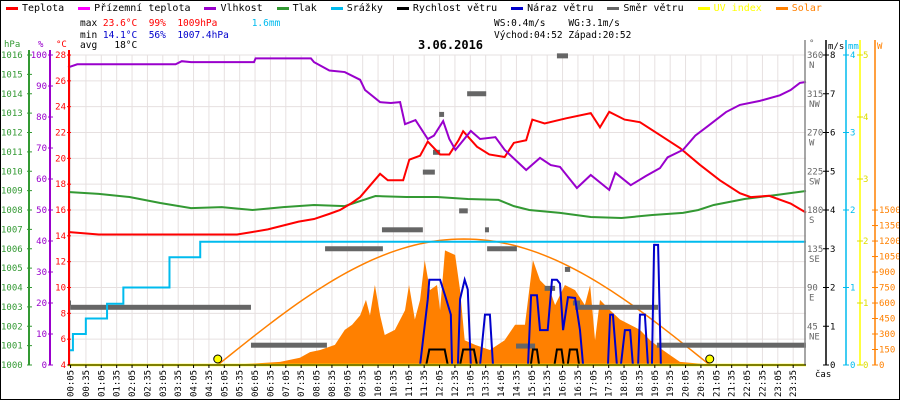 This screenshot has width=900, height=400. Describe the element at coordinates (12, 211) in the screenshot. I see `pressure-tick-label: 1008` at that location.